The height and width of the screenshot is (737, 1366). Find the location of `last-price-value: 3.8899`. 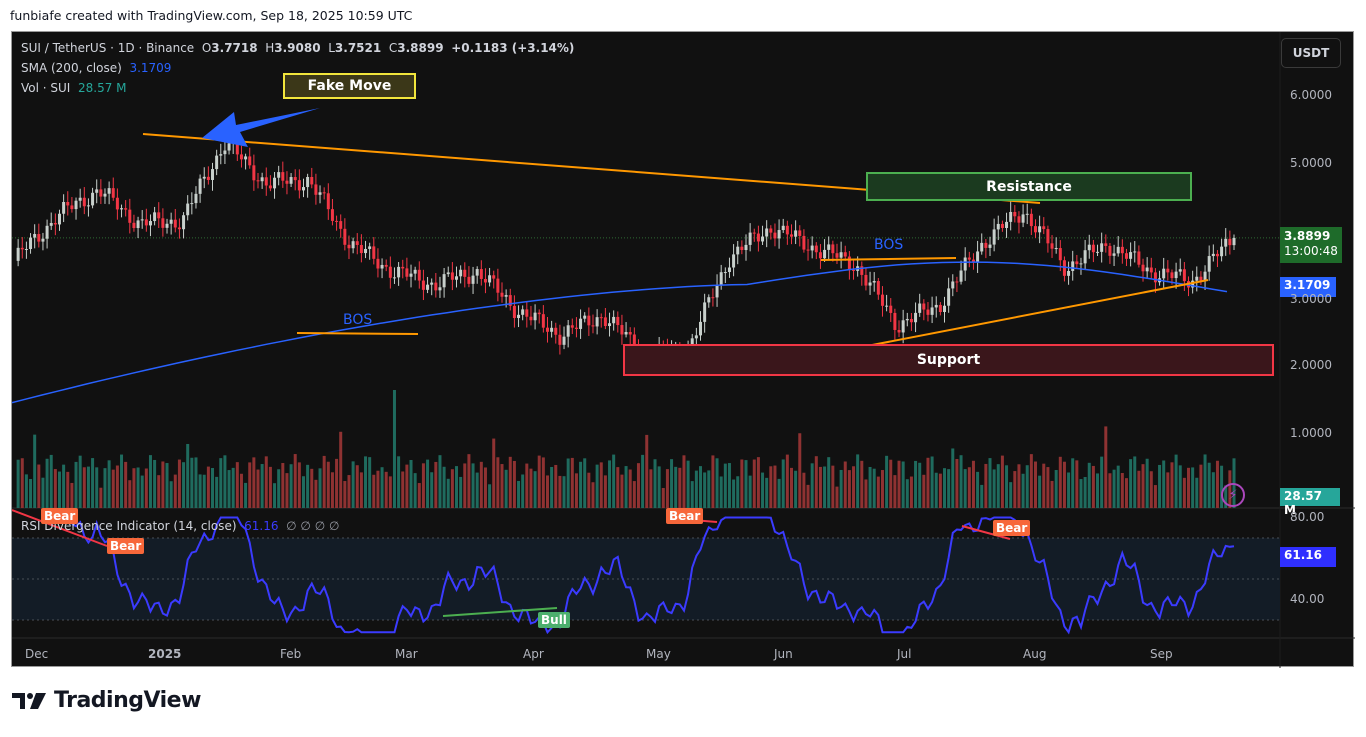

last-price-value: 3.8899 is located at coordinates (1307, 236).